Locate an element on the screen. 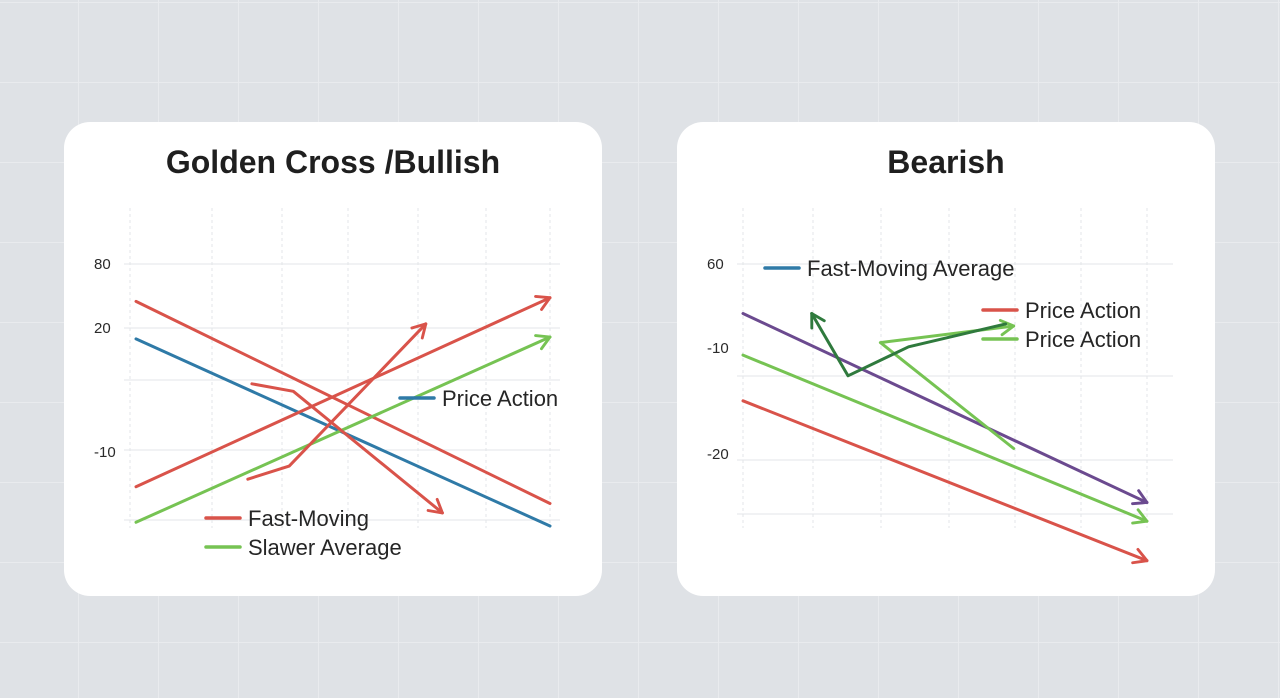  y-tick-label: -20 is located at coordinates (718, 454).